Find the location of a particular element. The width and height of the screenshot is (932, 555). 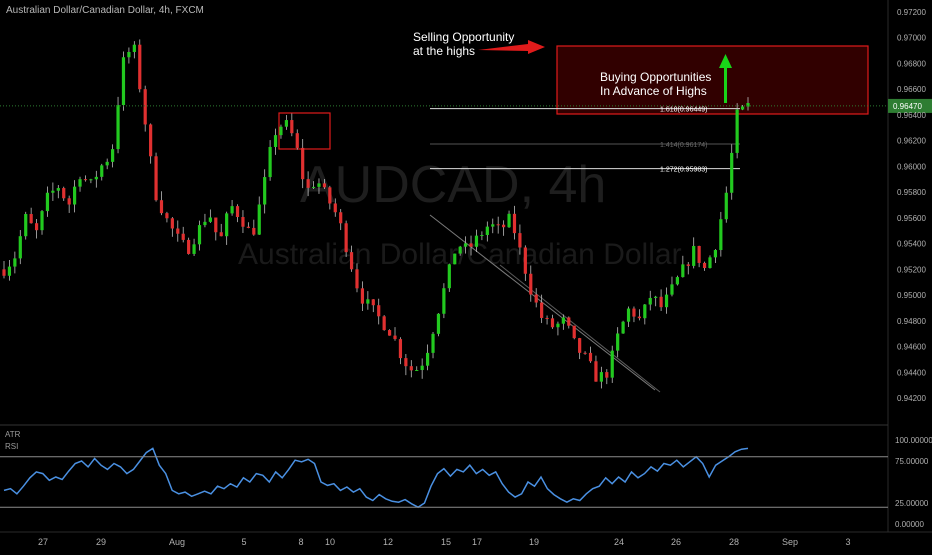

y-tick-label: 0.97000 is located at coordinates (911, 38).